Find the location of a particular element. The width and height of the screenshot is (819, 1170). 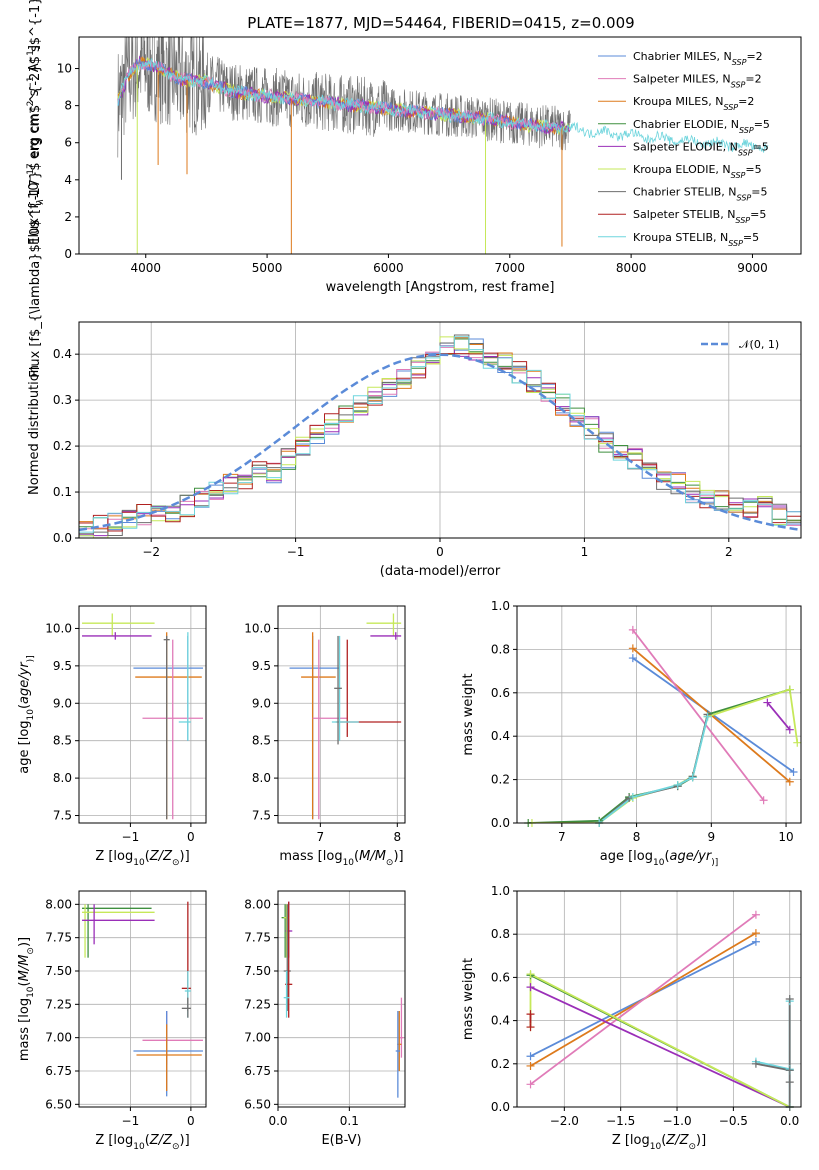

x-axis-label: Z [log10(Z/Z⊙)] is located at coordinates (659, 1142).